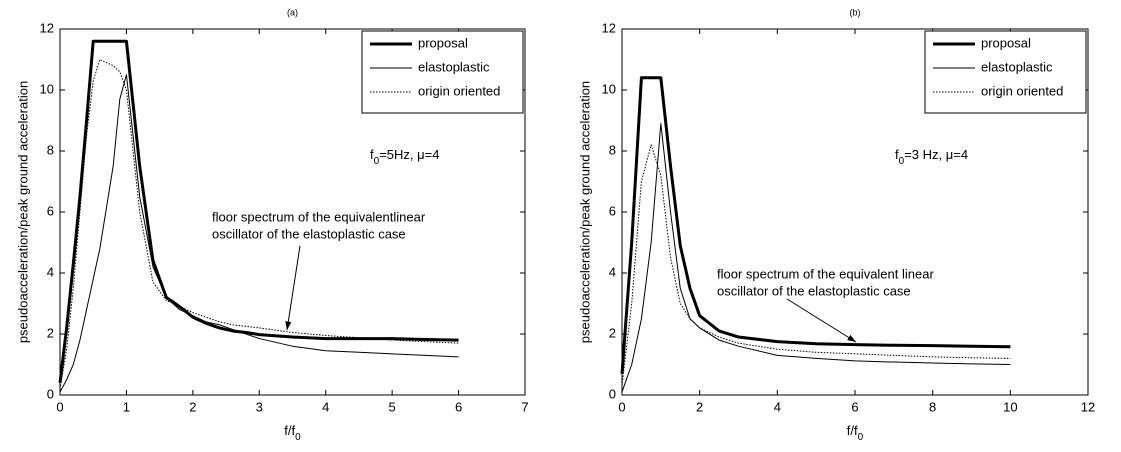  What do you see at coordinates (126, 406) in the screenshot?
I see `x-tick-label: 1` at bounding box center [126, 406].